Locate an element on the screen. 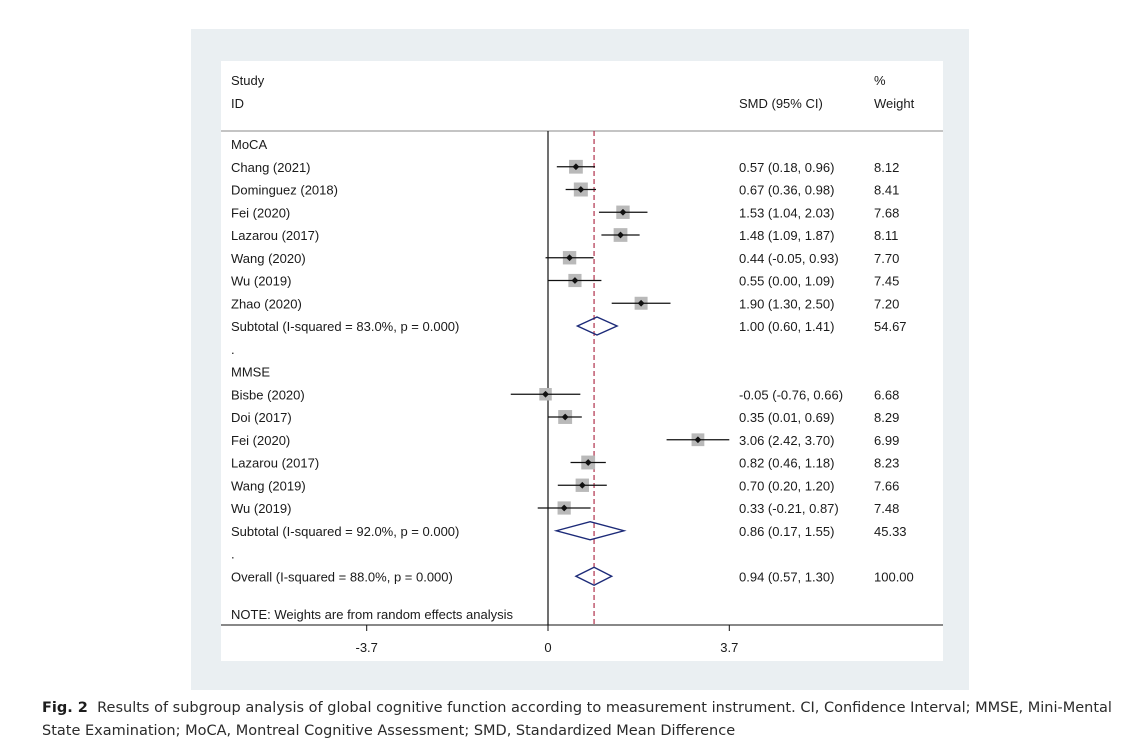  smd-ci-3: 1.53 (1.04, 2.03) is located at coordinates (786, 212).